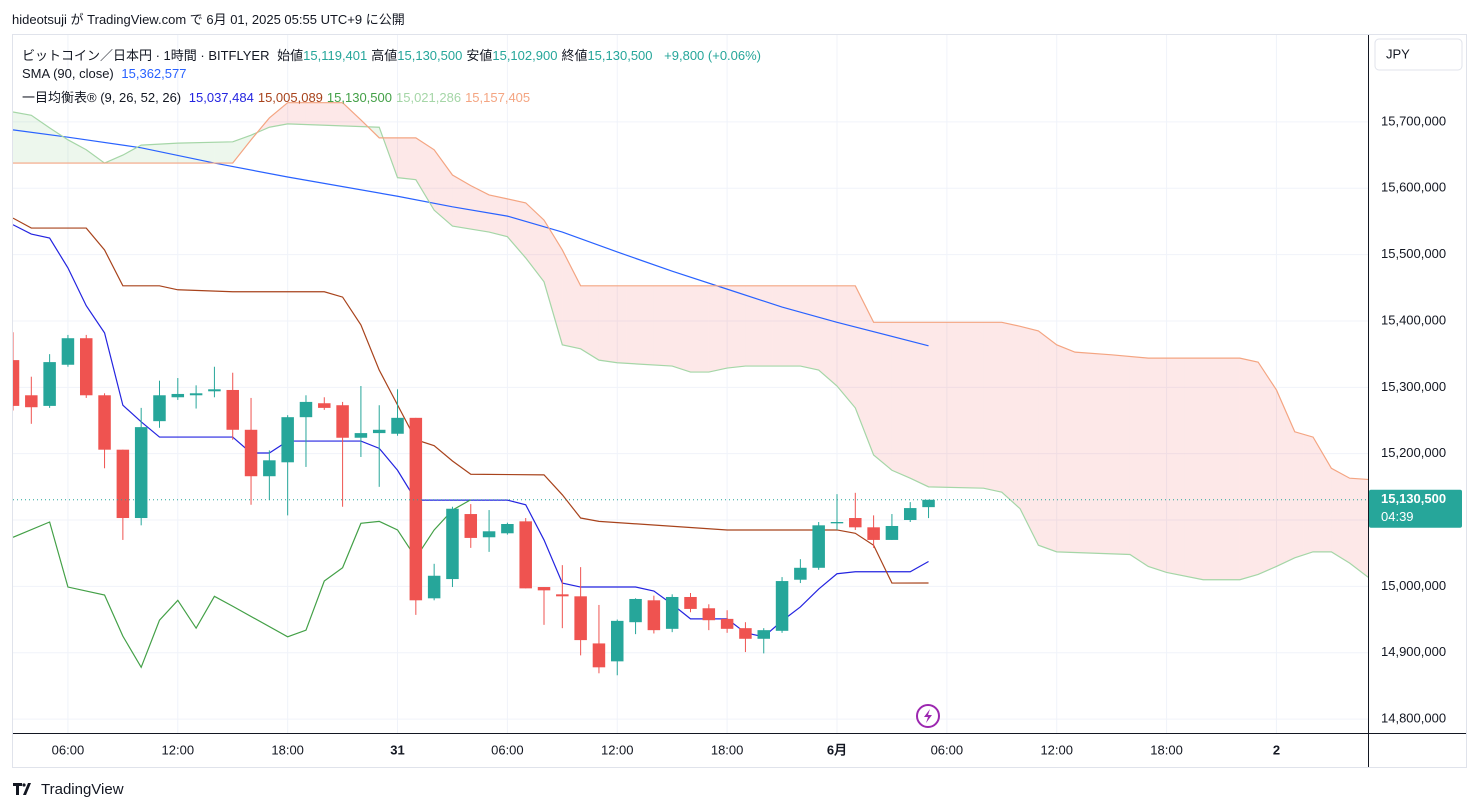  I want to click on sma-label: SMA (90, close), so click(68, 73).